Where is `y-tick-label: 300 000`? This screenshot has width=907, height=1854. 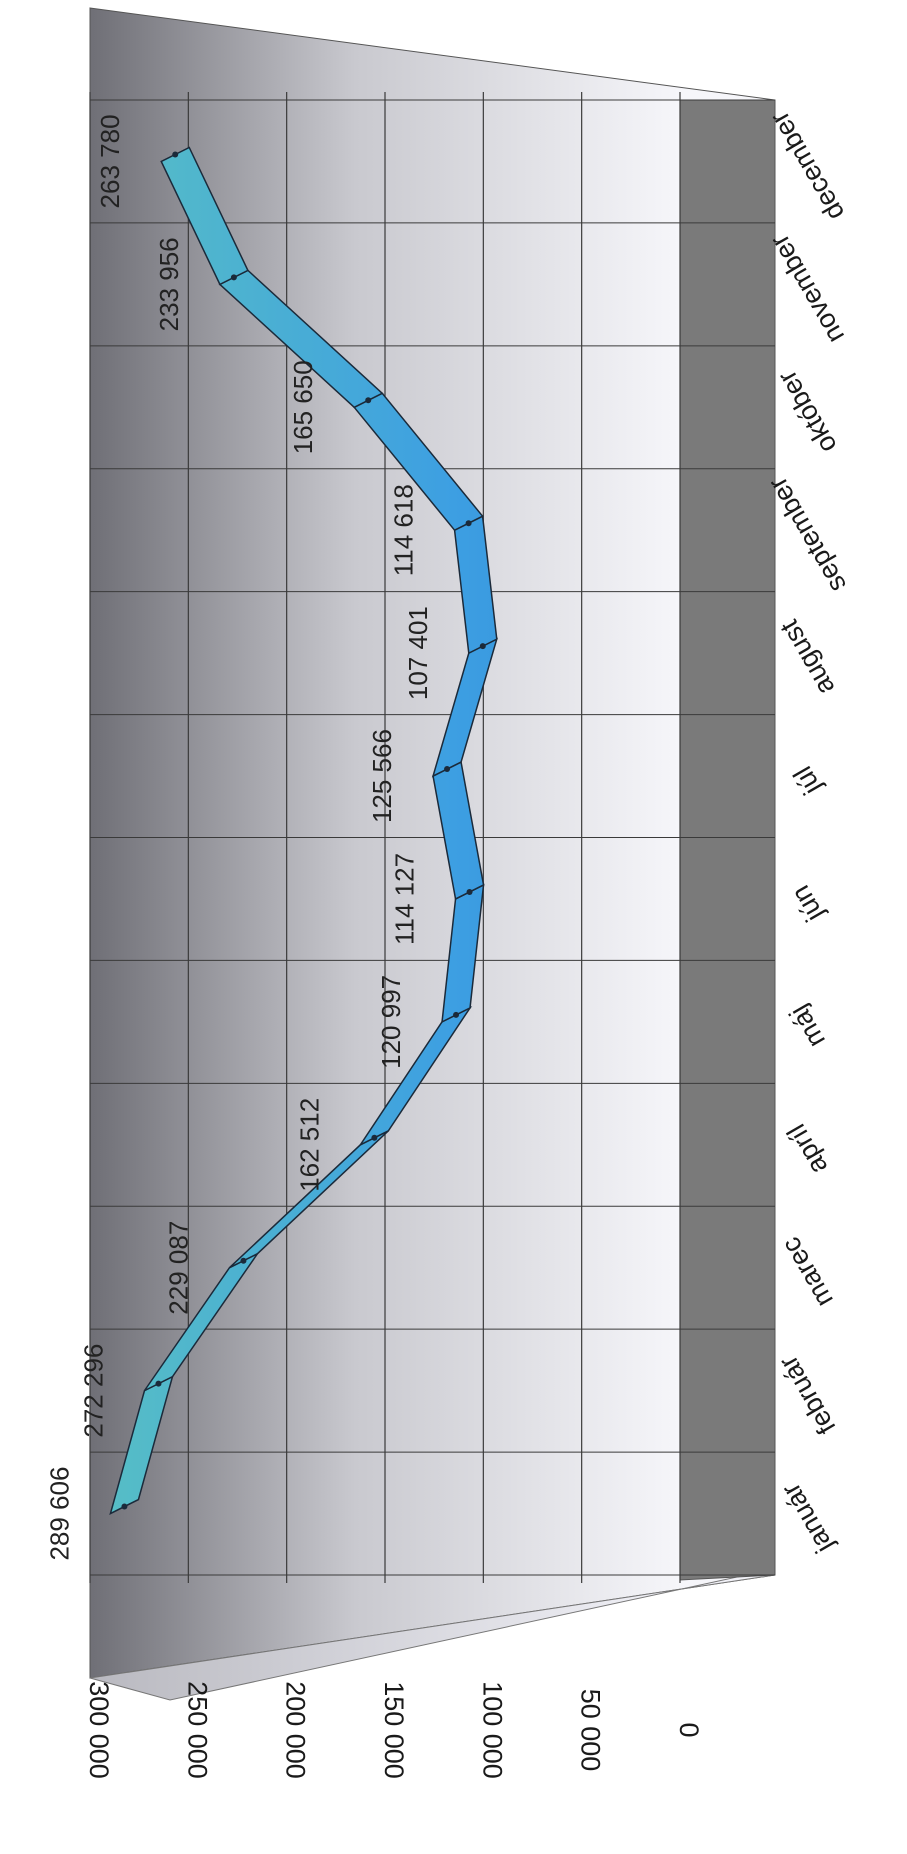
y-tick-label: 300 000 is located at coordinates (99, 1730).